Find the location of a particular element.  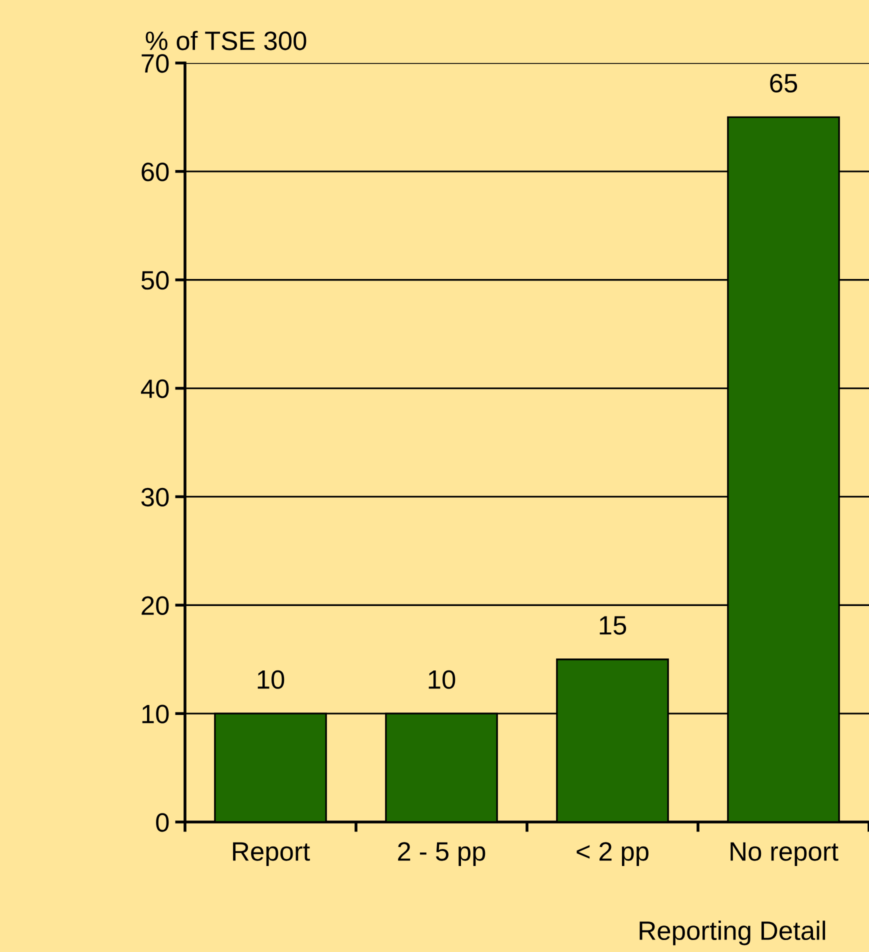

x-tick-label: 2 - 5 pp is located at coordinates (442, 854).